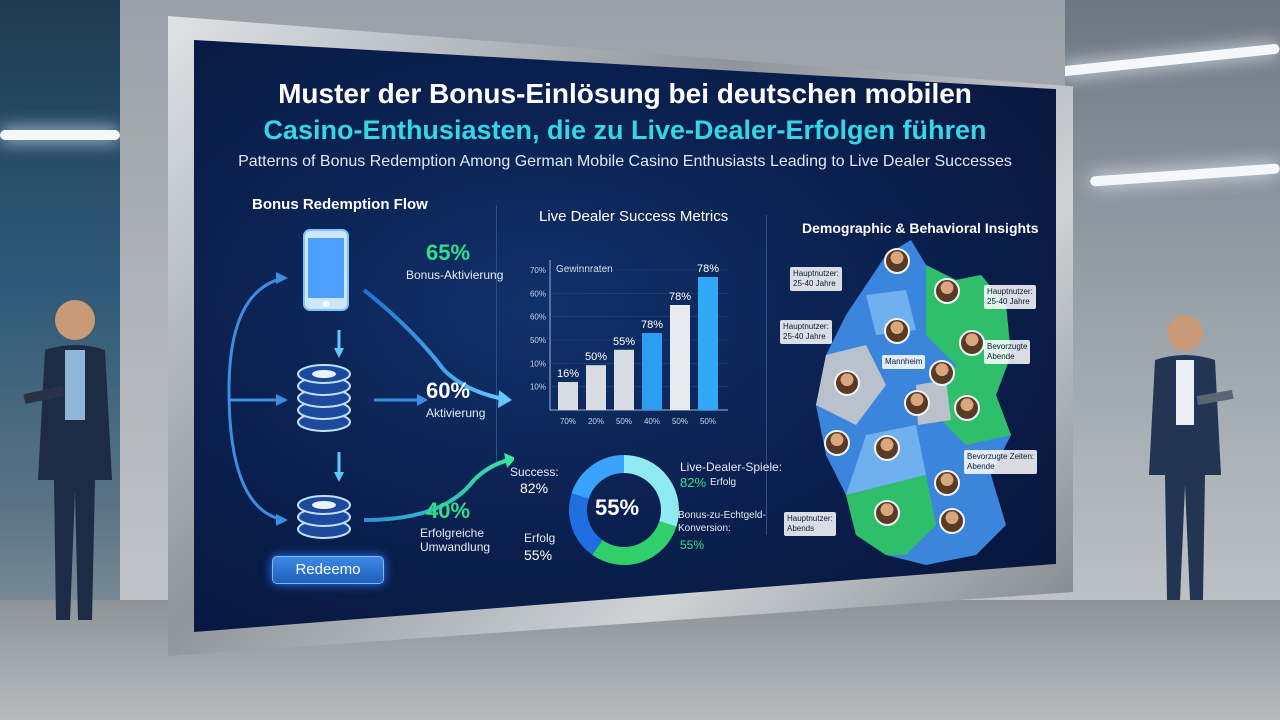 The height and width of the screenshot is (720, 1280). What do you see at coordinates (652, 421) in the screenshot?
I see `x-tick-label: 40%` at bounding box center [652, 421].